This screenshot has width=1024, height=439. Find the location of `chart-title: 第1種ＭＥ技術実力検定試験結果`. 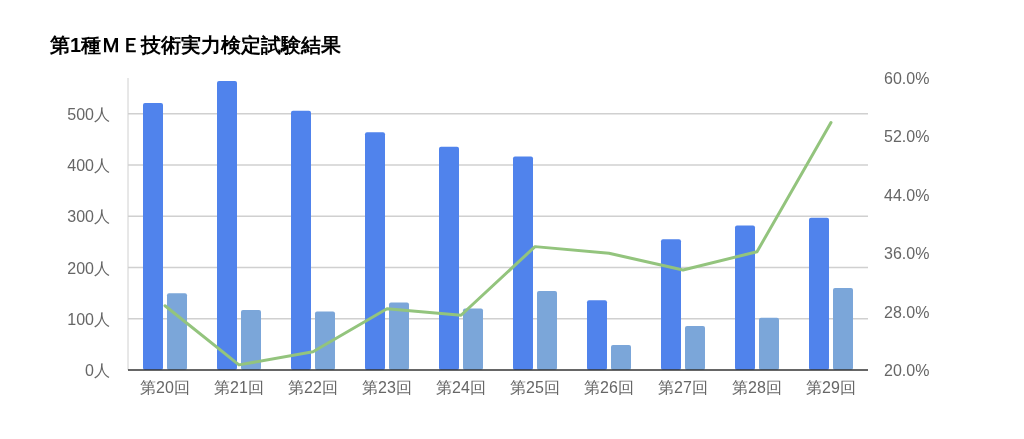

chart-title: 第1種ＭＥ技術実力検定試験結果 is located at coordinates (196, 45).